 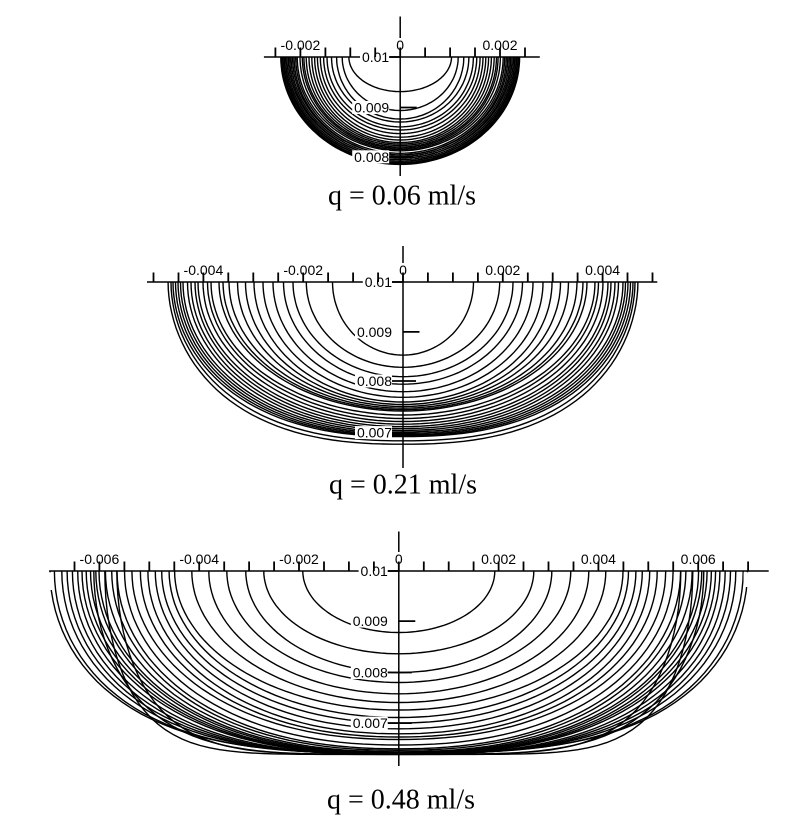 I want to click on svg-text: q = 0.48 ml/s, so click(x=401, y=800).